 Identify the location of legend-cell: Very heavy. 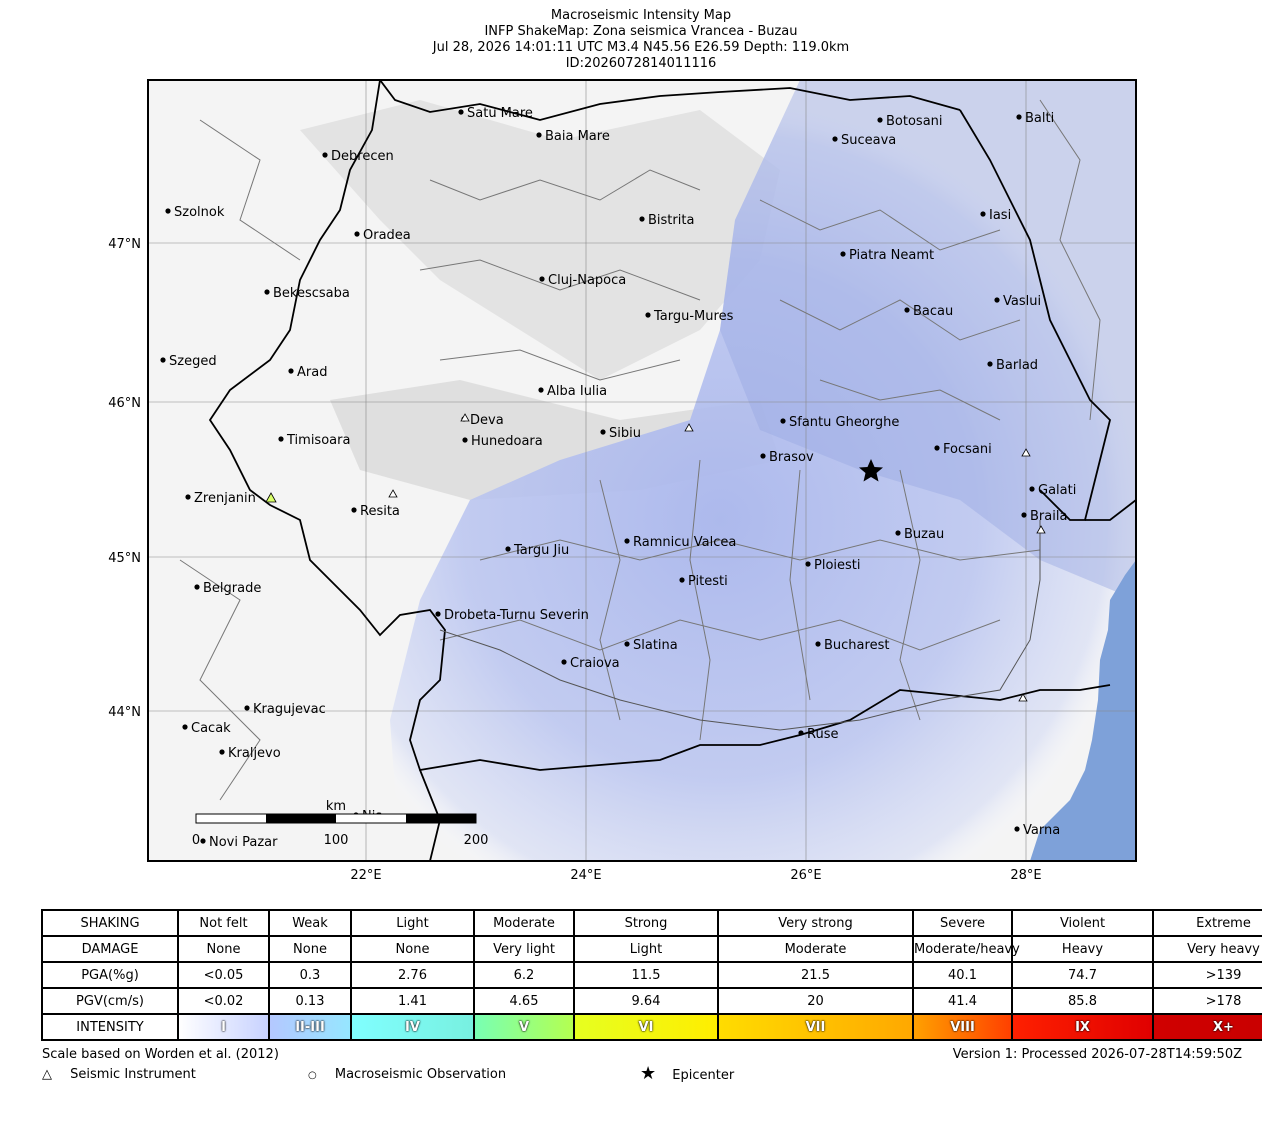
(1207, 949).